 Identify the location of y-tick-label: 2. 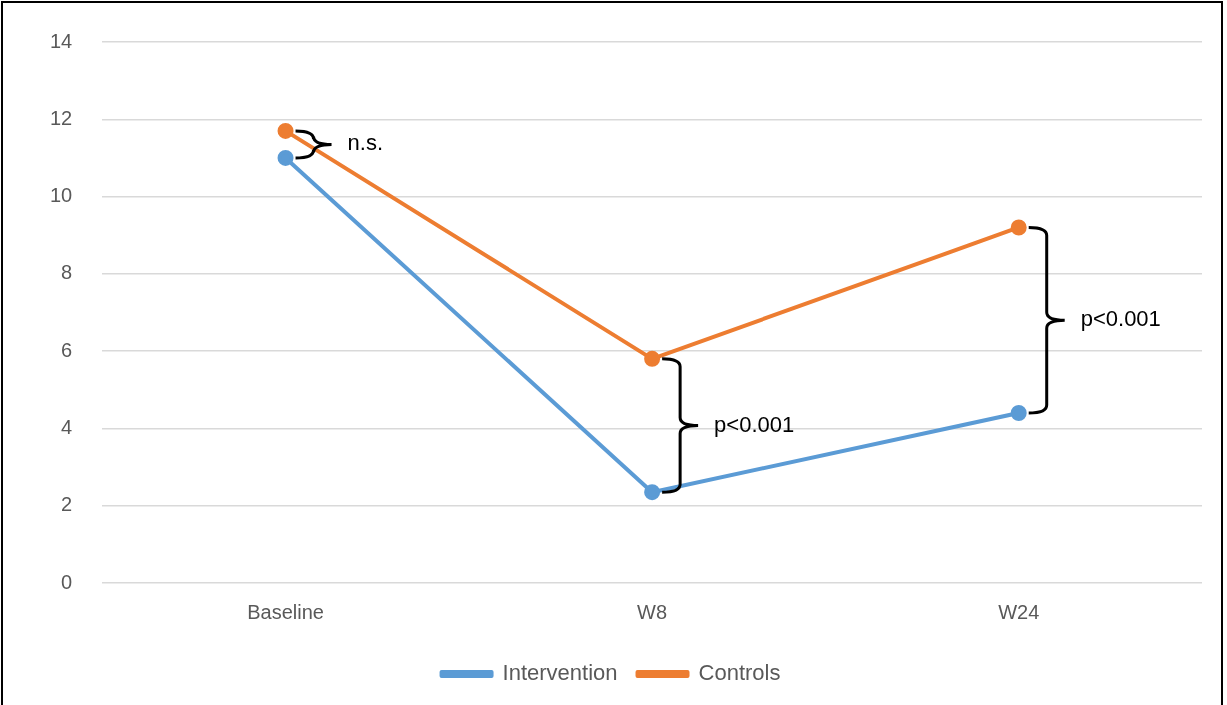
(67, 504).